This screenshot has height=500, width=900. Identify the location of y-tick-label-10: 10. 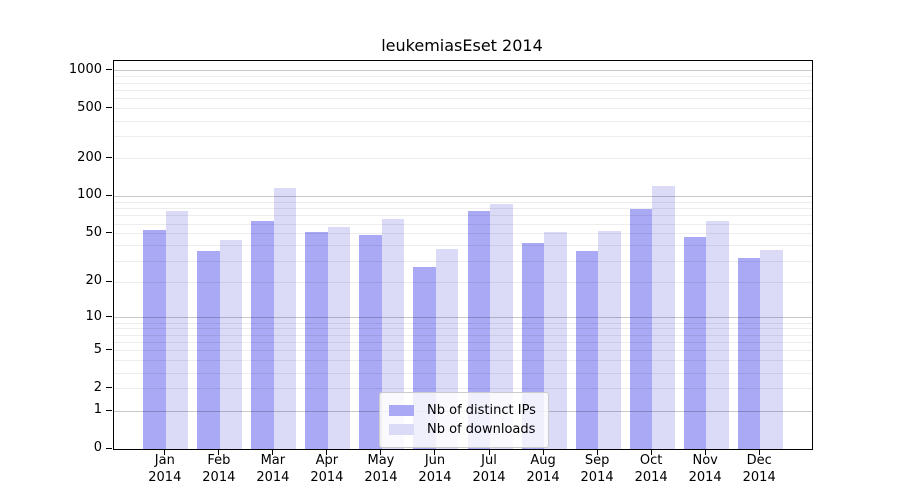
(93, 316).